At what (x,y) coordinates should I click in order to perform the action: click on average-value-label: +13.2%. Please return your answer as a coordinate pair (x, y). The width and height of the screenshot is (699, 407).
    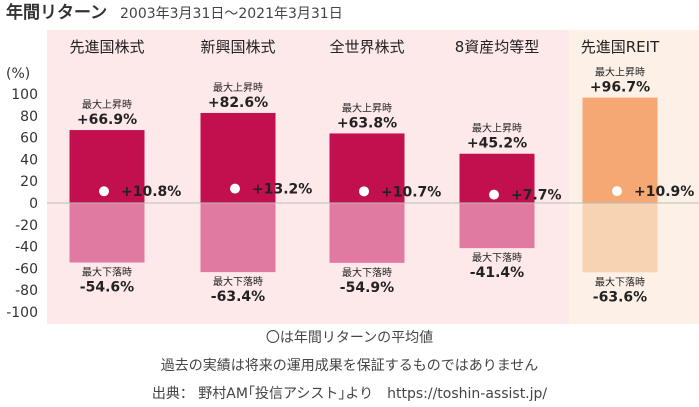
    Looking at the image, I should click on (282, 190).